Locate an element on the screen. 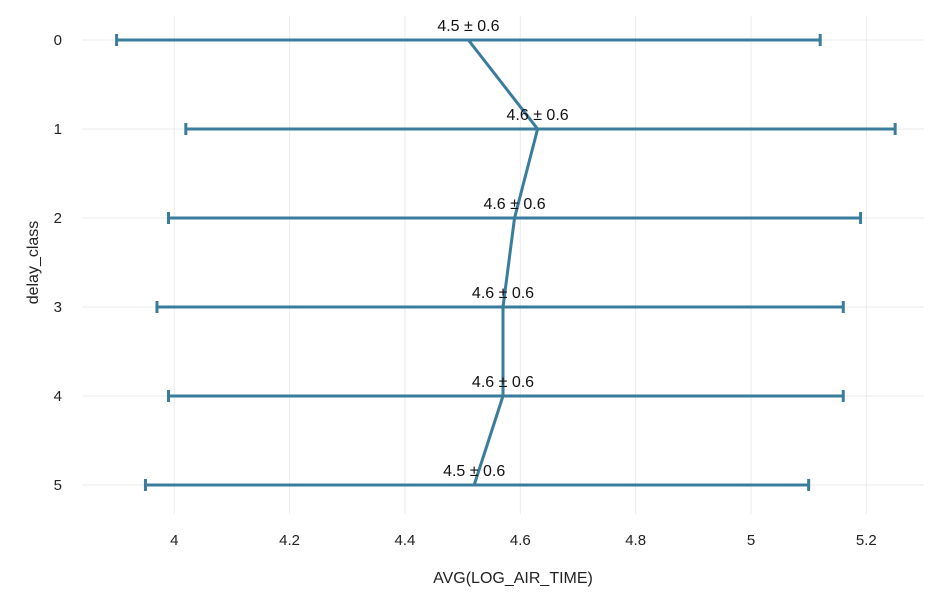  x-tick-label: 4.6 is located at coordinates (520, 540).